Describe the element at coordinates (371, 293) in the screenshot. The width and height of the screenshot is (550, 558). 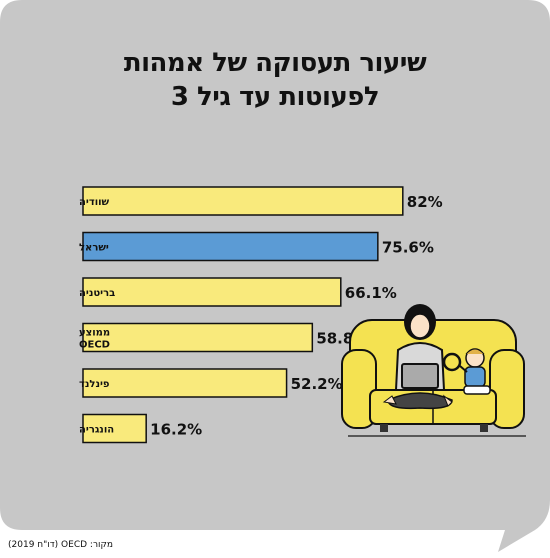
I see `value-label-2: 66.1%` at that location.